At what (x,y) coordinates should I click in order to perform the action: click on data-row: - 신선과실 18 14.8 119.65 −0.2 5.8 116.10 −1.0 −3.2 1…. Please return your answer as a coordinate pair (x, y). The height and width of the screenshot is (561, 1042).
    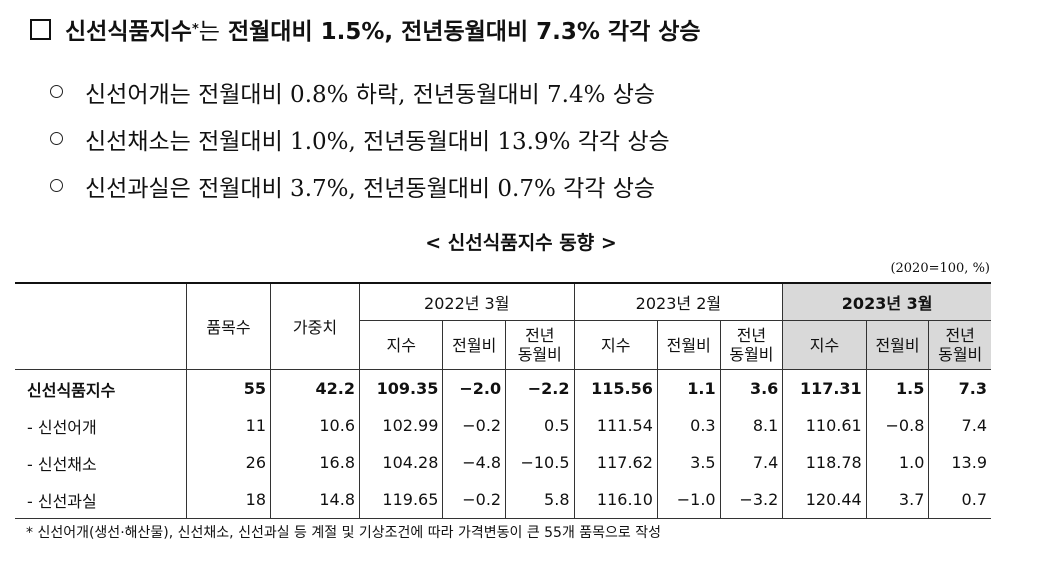
    Looking at the image, I should click on (503, 500).